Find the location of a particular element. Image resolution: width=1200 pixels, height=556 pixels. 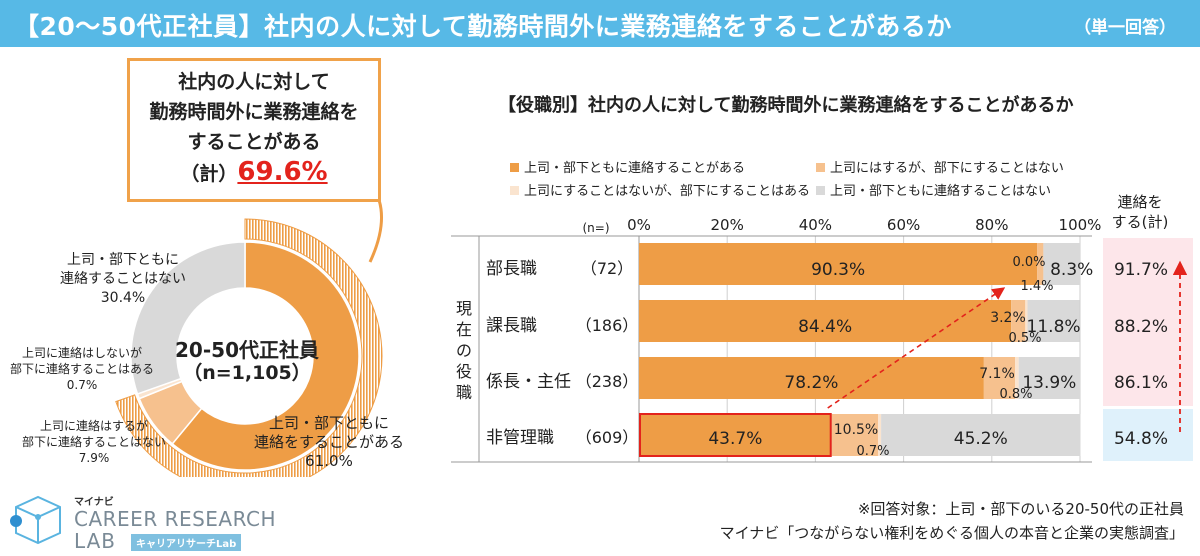

callout-total-value: 69.6% is located at coordinates (282, 172).